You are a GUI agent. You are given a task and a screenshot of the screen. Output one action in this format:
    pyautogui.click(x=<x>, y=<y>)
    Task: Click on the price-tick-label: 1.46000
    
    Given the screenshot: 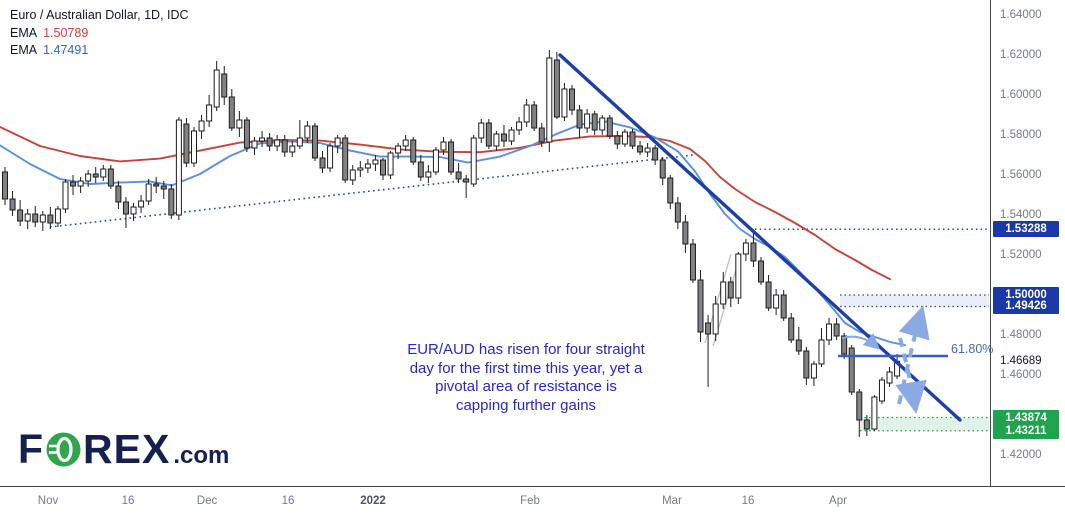 What is the action you would take?
    pyautogui.click(x=1021, y=375)
    